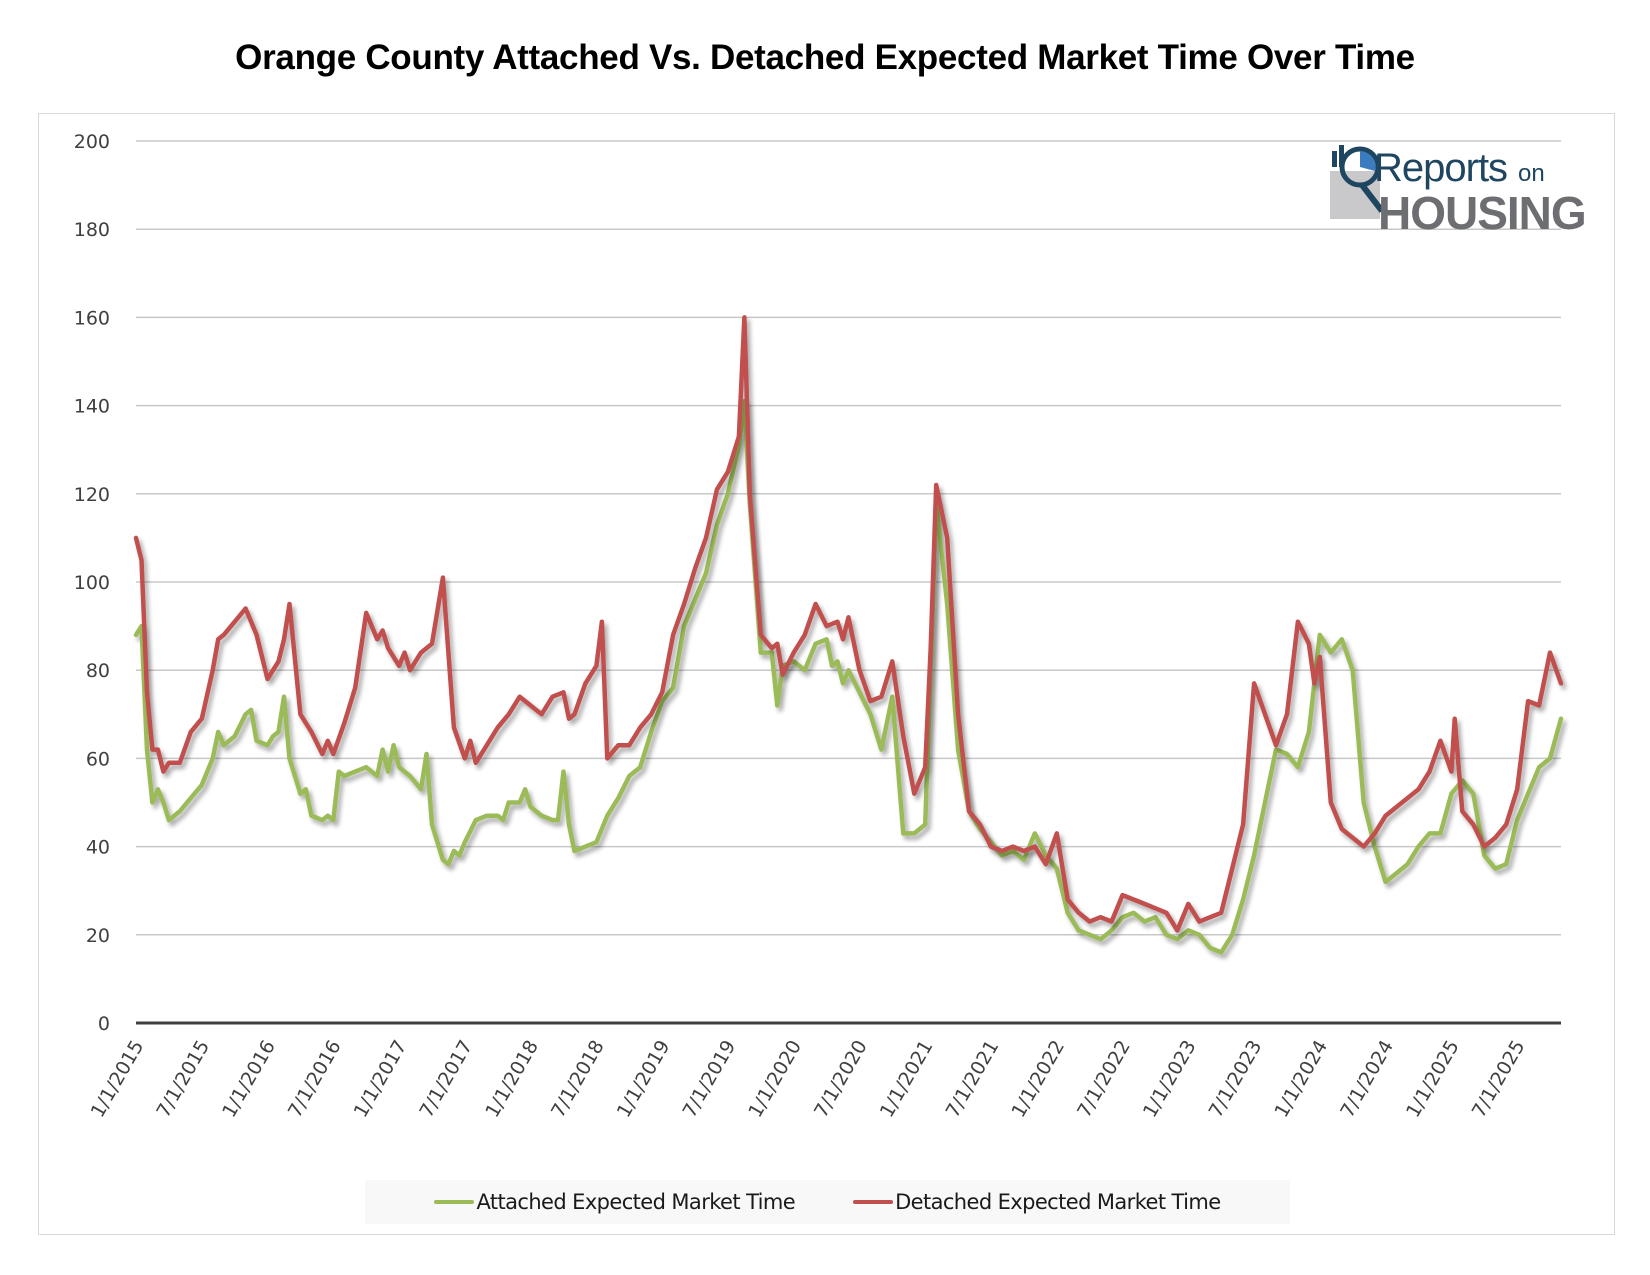 This screenshot has height=1275, width=1650. I want to click on x-tick-label: 7/1/2023, so click(1236, 1079).